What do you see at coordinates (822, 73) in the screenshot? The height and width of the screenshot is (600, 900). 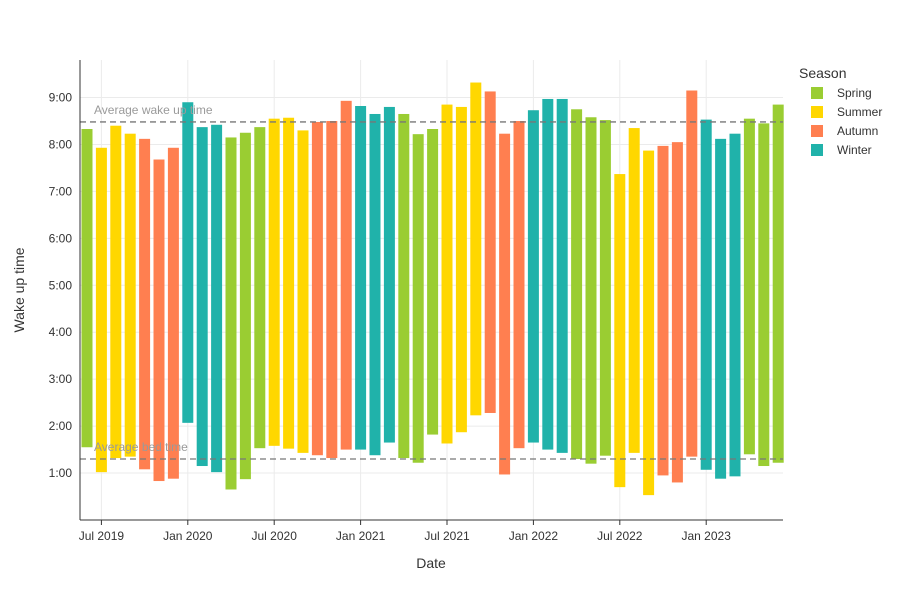 I see `legend-title: Season` at bounding box center [822, 73].